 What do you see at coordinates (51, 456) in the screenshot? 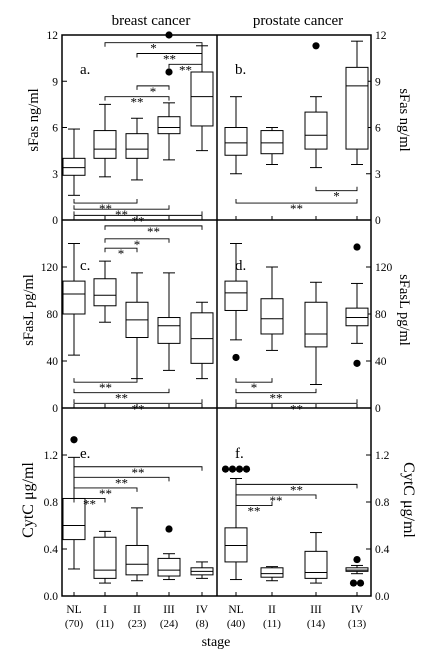
I see `panel-e-ytick-label: 1.2` at bounding box center [51, 456].